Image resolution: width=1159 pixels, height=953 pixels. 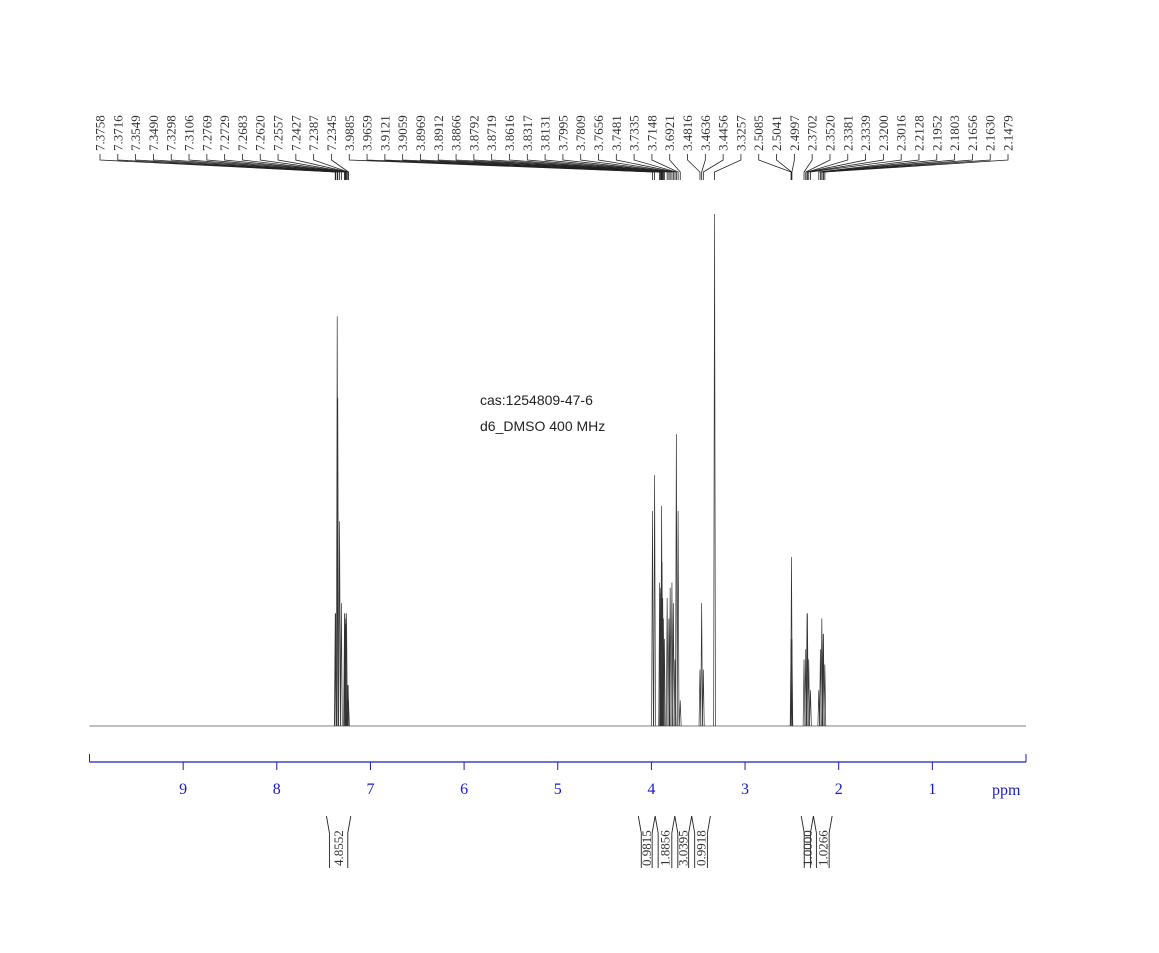 I want to click on peak-label: 7.2620, so click(x=260, y=133).